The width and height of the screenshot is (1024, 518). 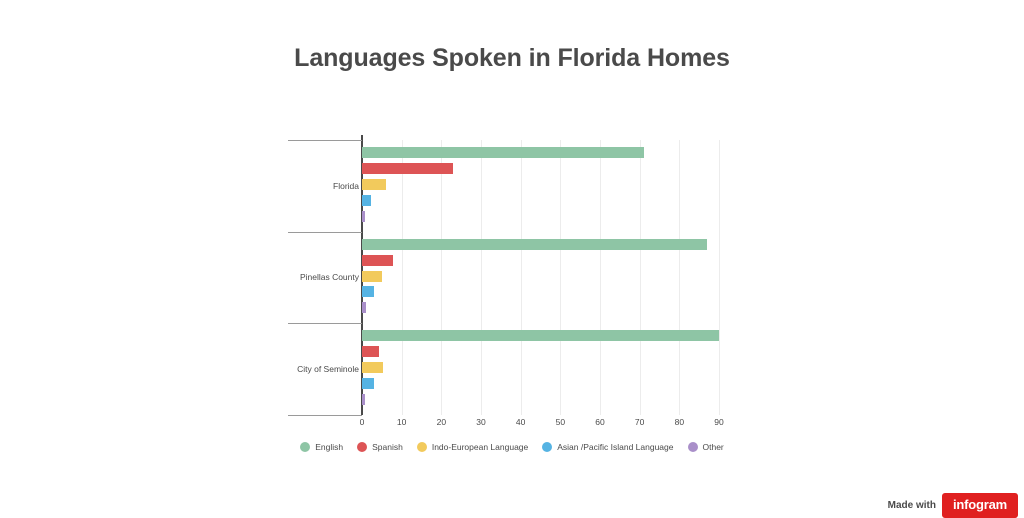 I want to click on legend-label: Indo-European Language, so click(x=480, y=447).